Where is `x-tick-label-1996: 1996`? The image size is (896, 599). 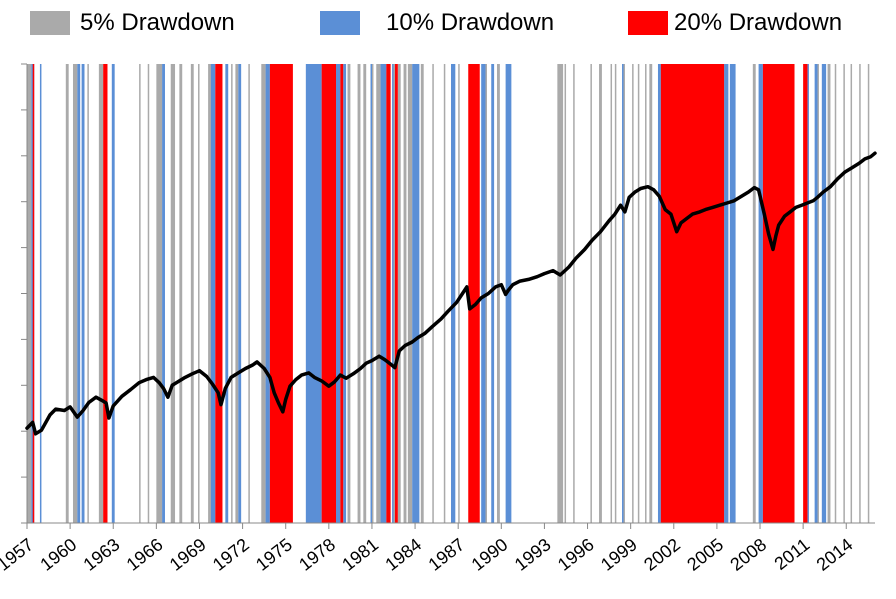 x-tick-label-1996: 1996 is located at coordinates (576, 554).